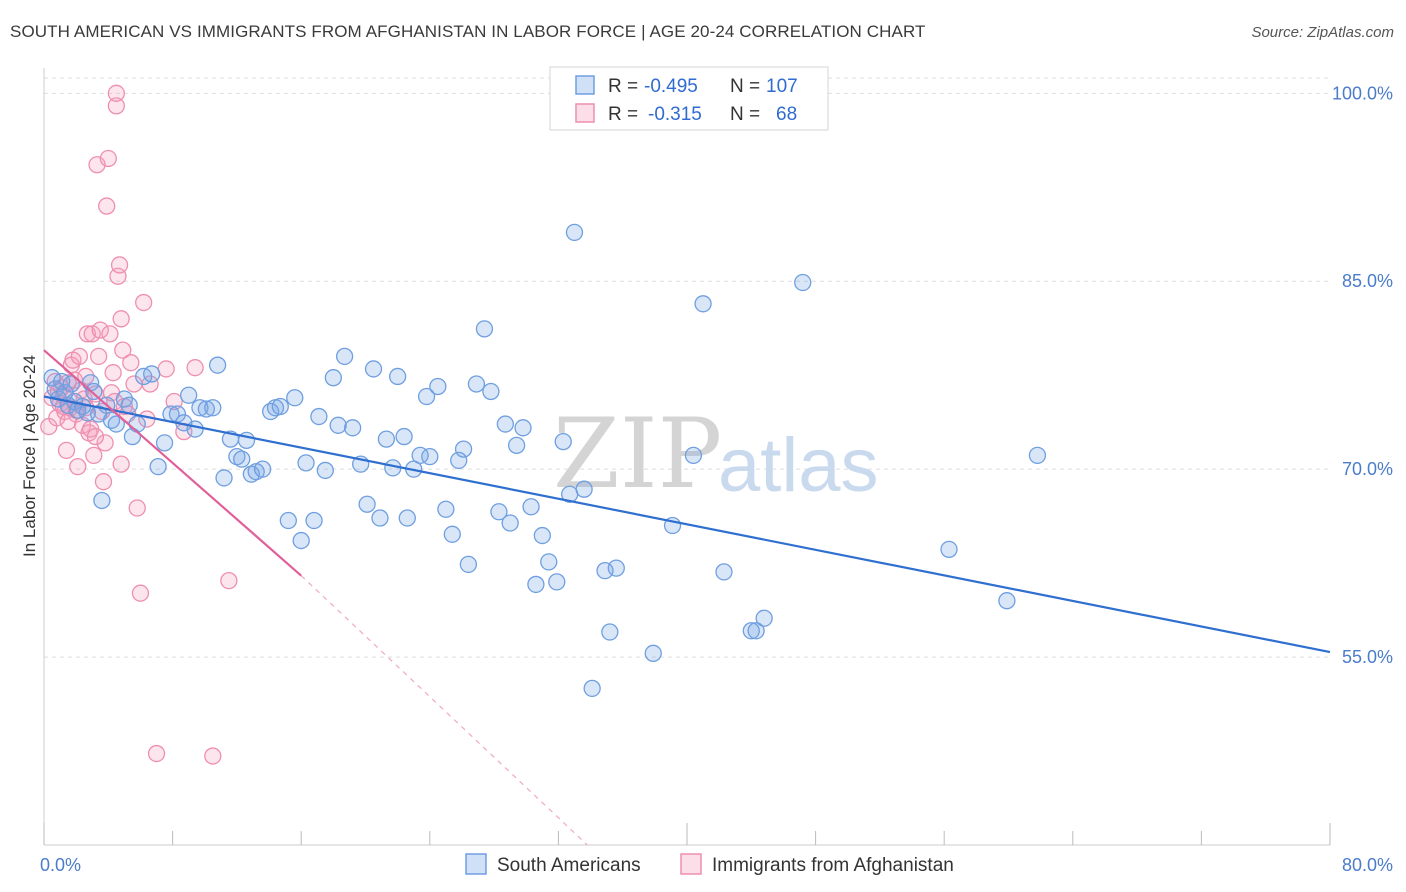 This screenshot has width=1406, height=892. I want to click on trend-line-afghanistan-extension, so click(444, 710).